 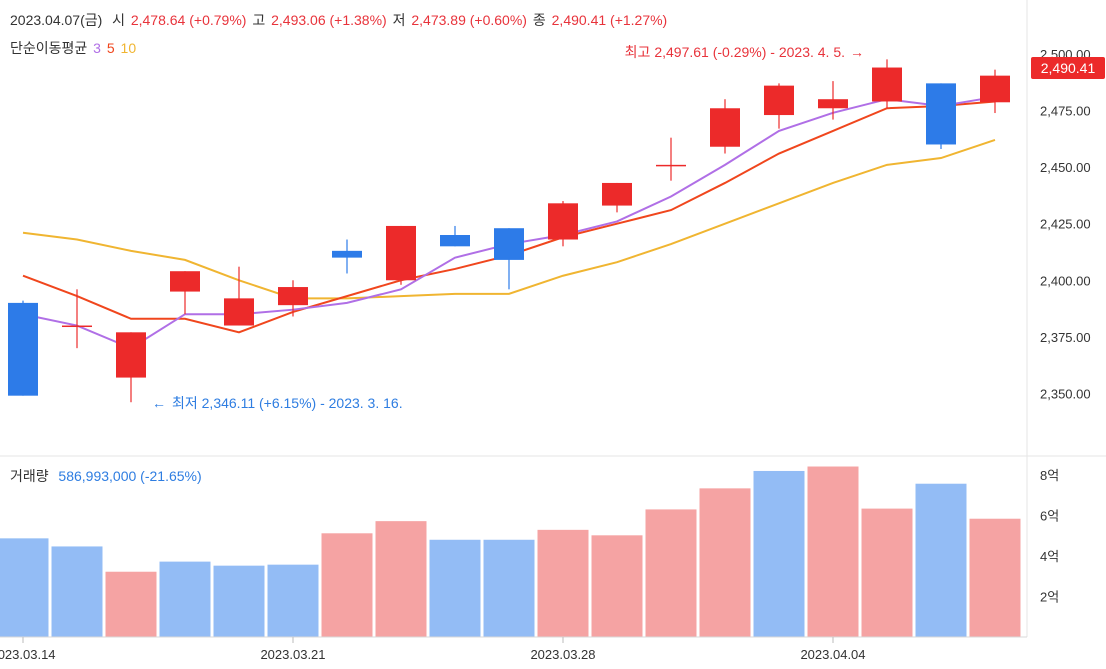 What do you see at coordinates (832, 654) in the screenshot?
I see `x-tick-label: 2023.04.04` at bounding box center [832, 654].